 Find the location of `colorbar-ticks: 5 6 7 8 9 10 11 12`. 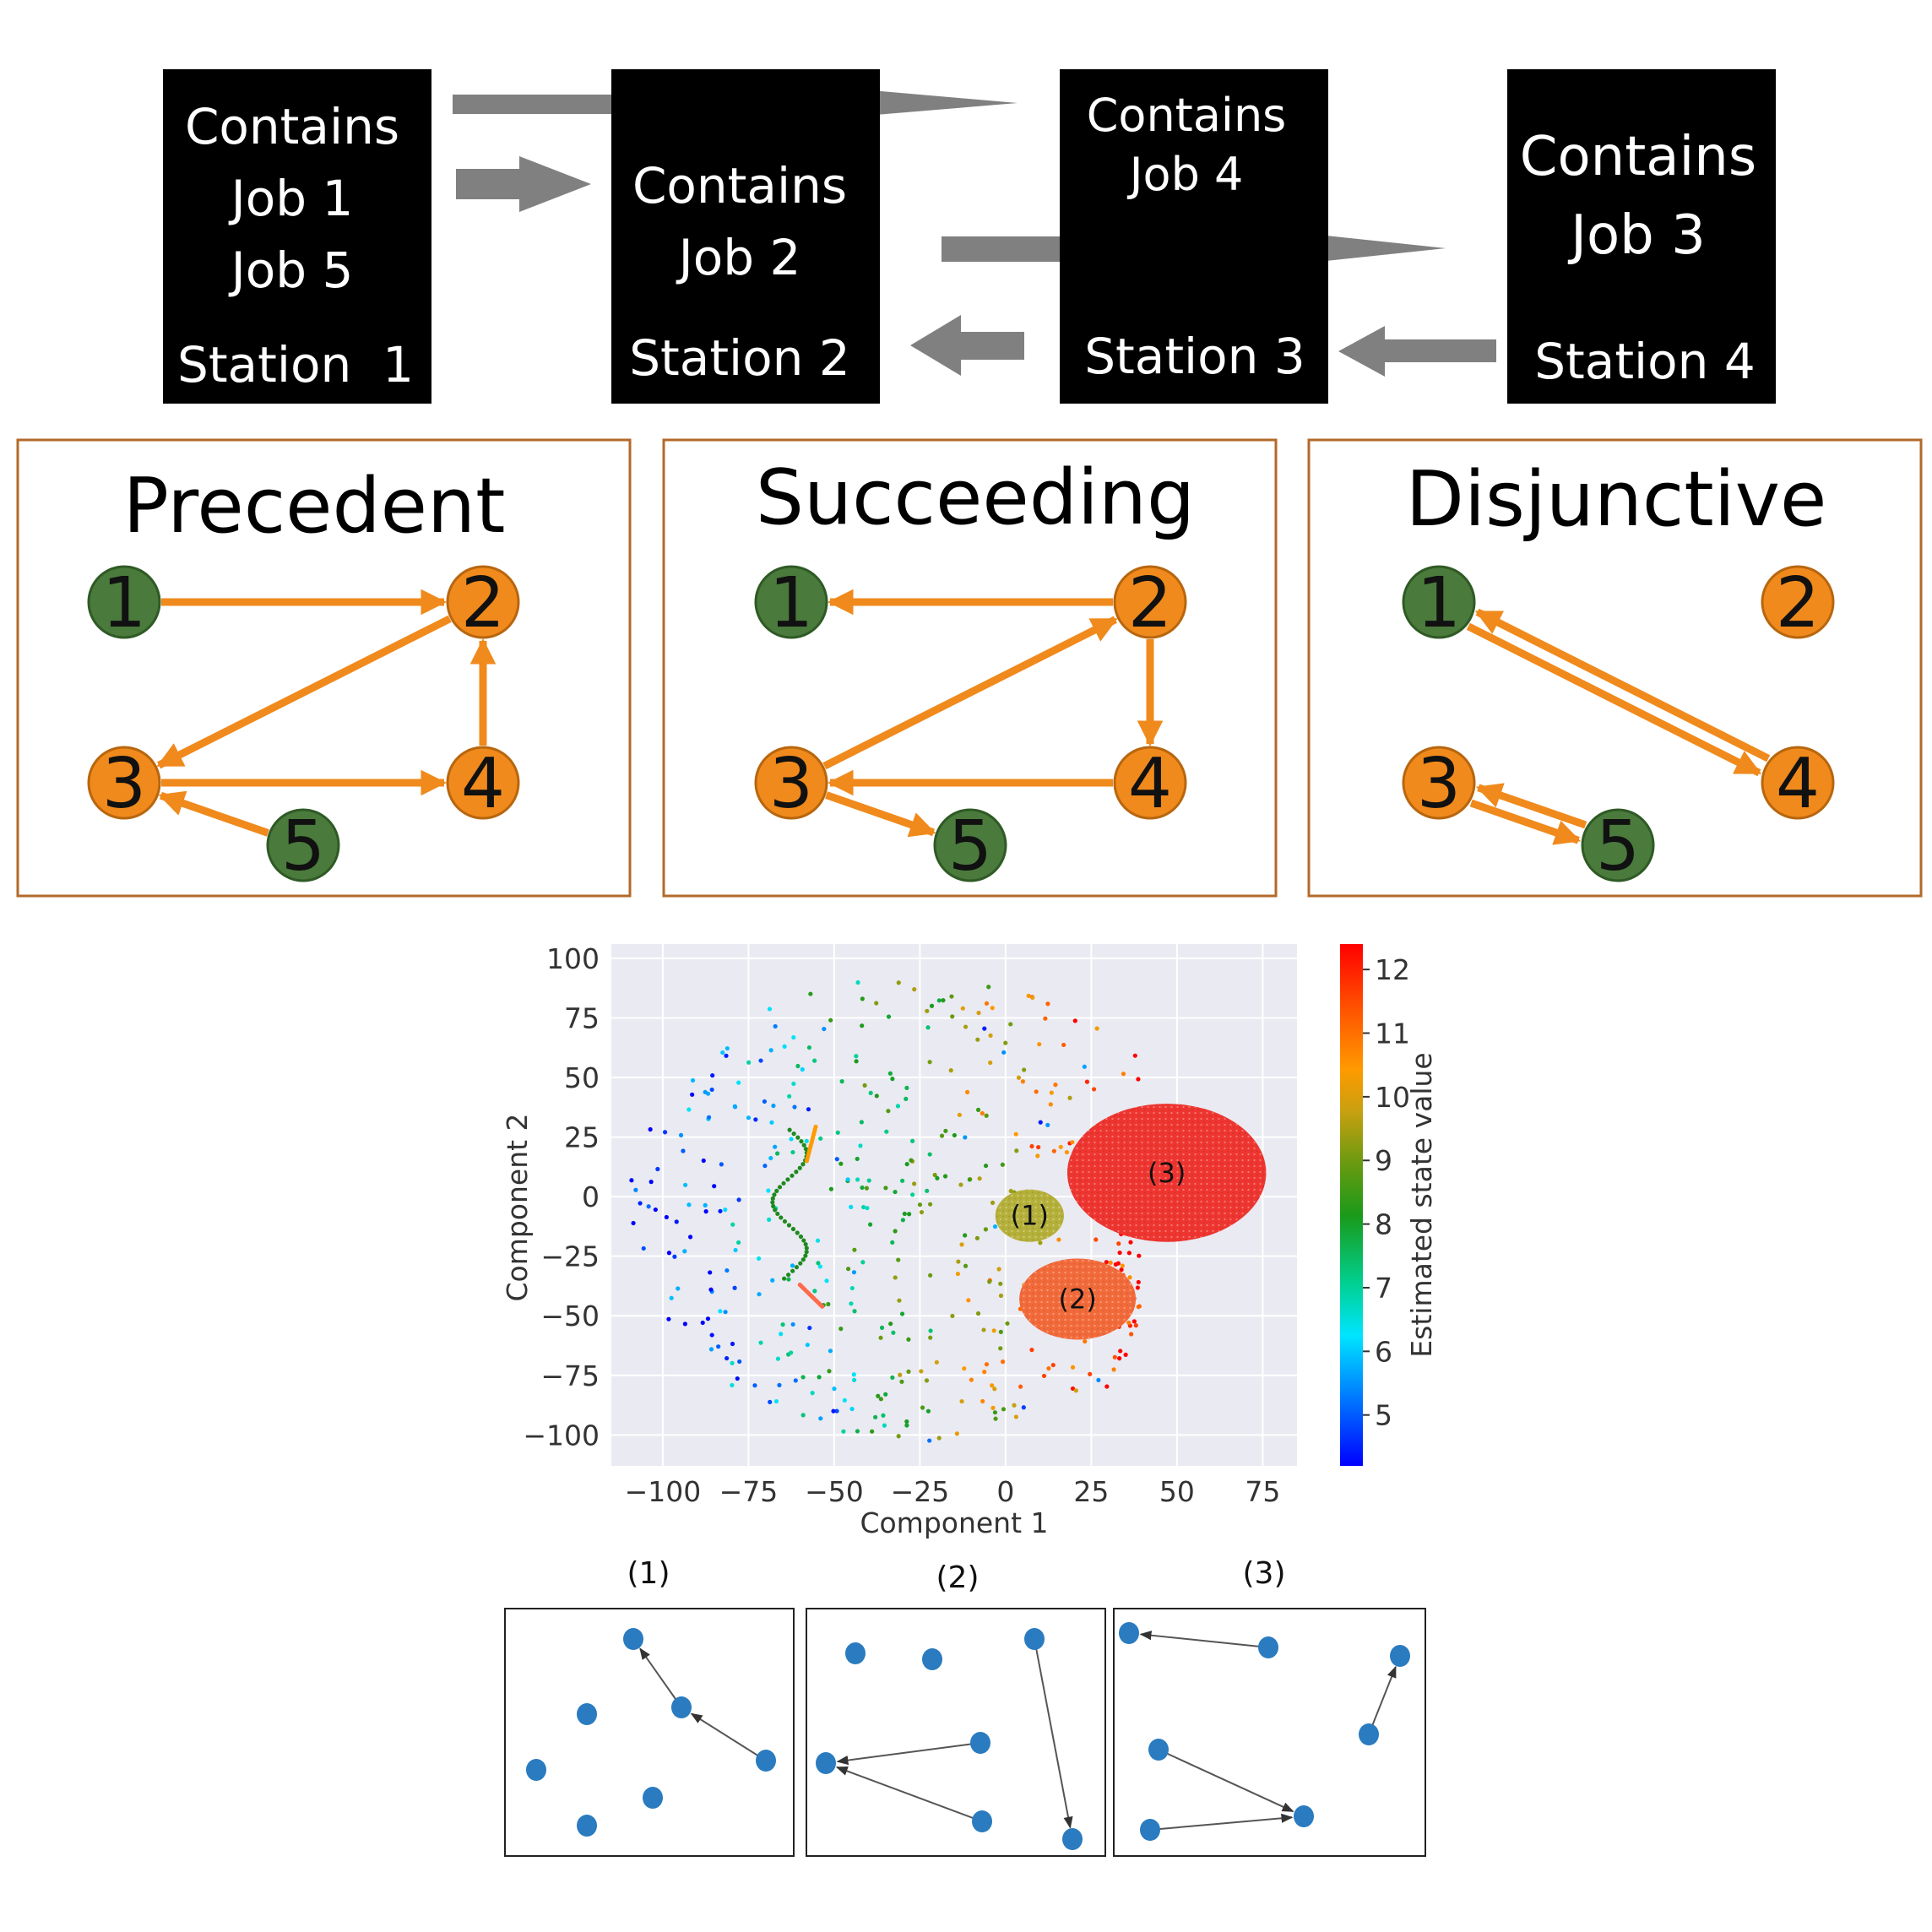

colorbar-ticks: 5 6 7 8 9 10 11 12 is located at coordinates (1386, 1192).